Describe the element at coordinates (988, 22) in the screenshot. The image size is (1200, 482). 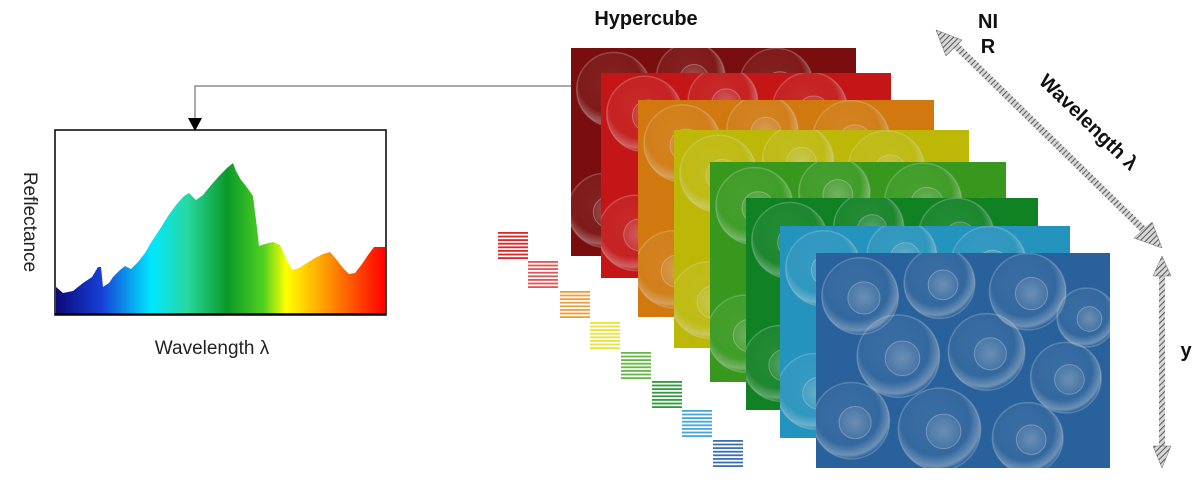
I see `nir-label-line1: NI` at that location.